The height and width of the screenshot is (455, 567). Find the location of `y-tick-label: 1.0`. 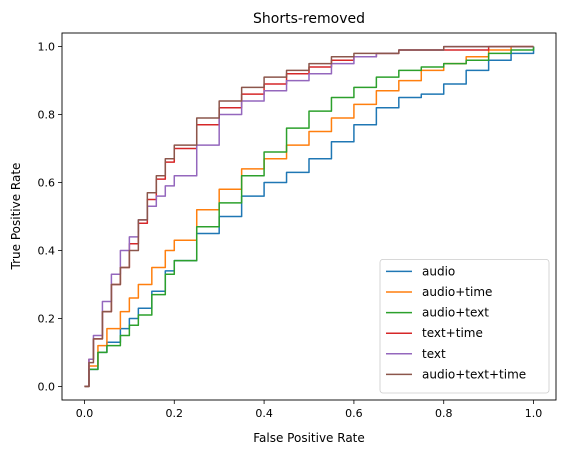

y-tick-label: 1.0 is located at coordinates (47, 47).